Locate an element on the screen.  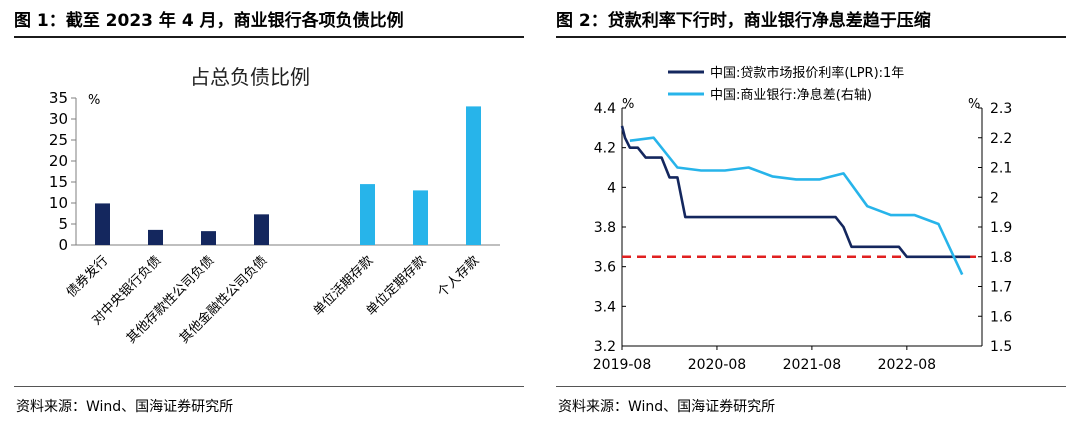
y-tick-label: 5 is located at coordinates (63, 224).